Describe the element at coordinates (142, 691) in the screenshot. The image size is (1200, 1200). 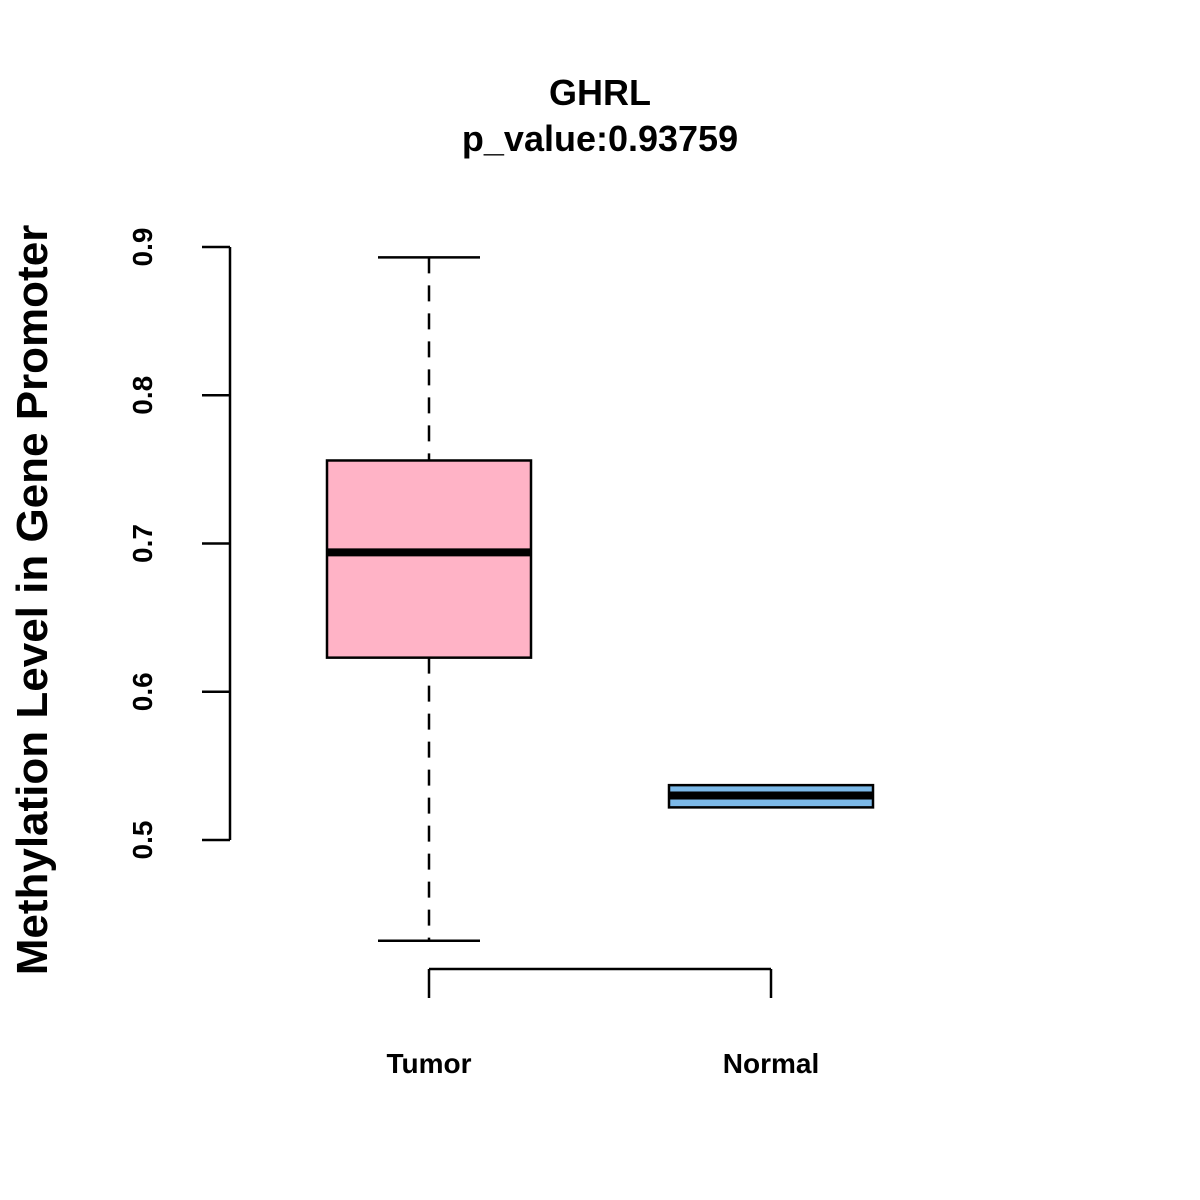
I see `y-tick-label: 0.6` at that location.